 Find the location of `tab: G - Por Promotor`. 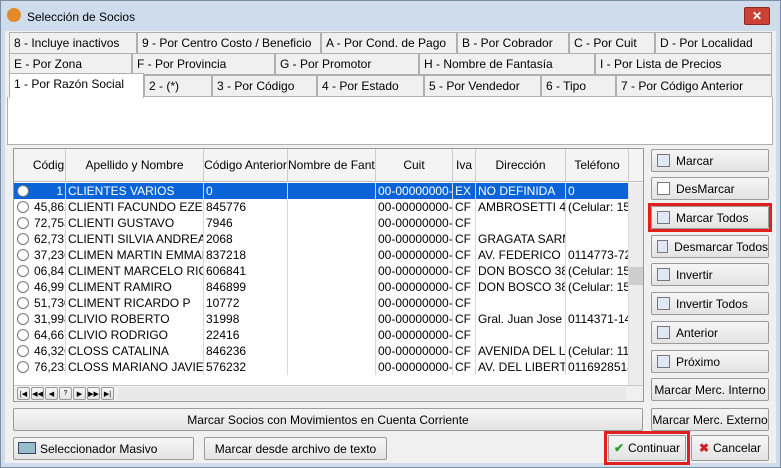

tab: G - Por Promotor is located at coordinates (347, 64).